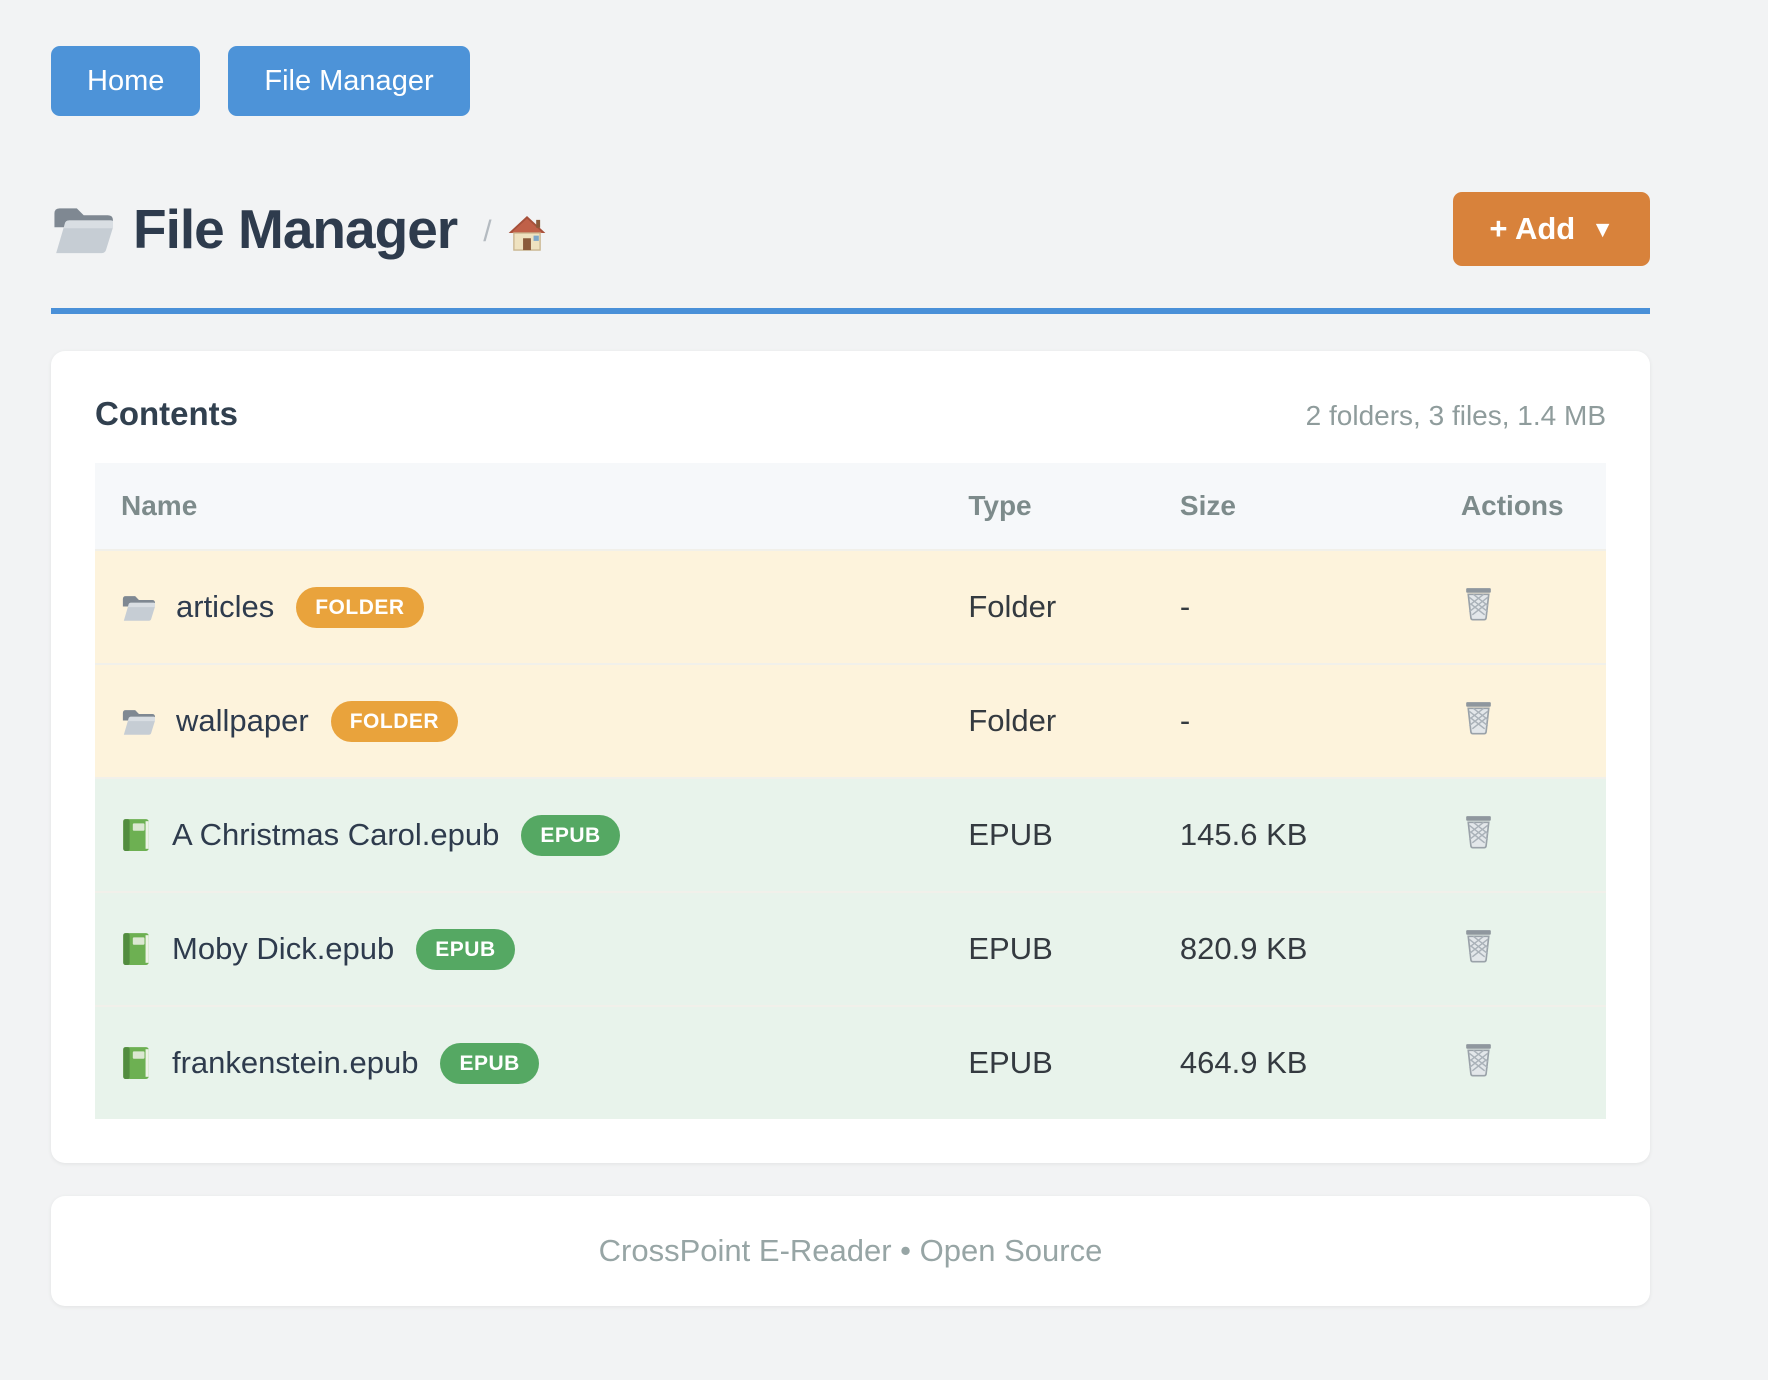 The width and height of the screenshot is (1768, 1380). Describe the element at coordinates (166, 413) in the screenshot. I see `contents-title: Contents` at that location.